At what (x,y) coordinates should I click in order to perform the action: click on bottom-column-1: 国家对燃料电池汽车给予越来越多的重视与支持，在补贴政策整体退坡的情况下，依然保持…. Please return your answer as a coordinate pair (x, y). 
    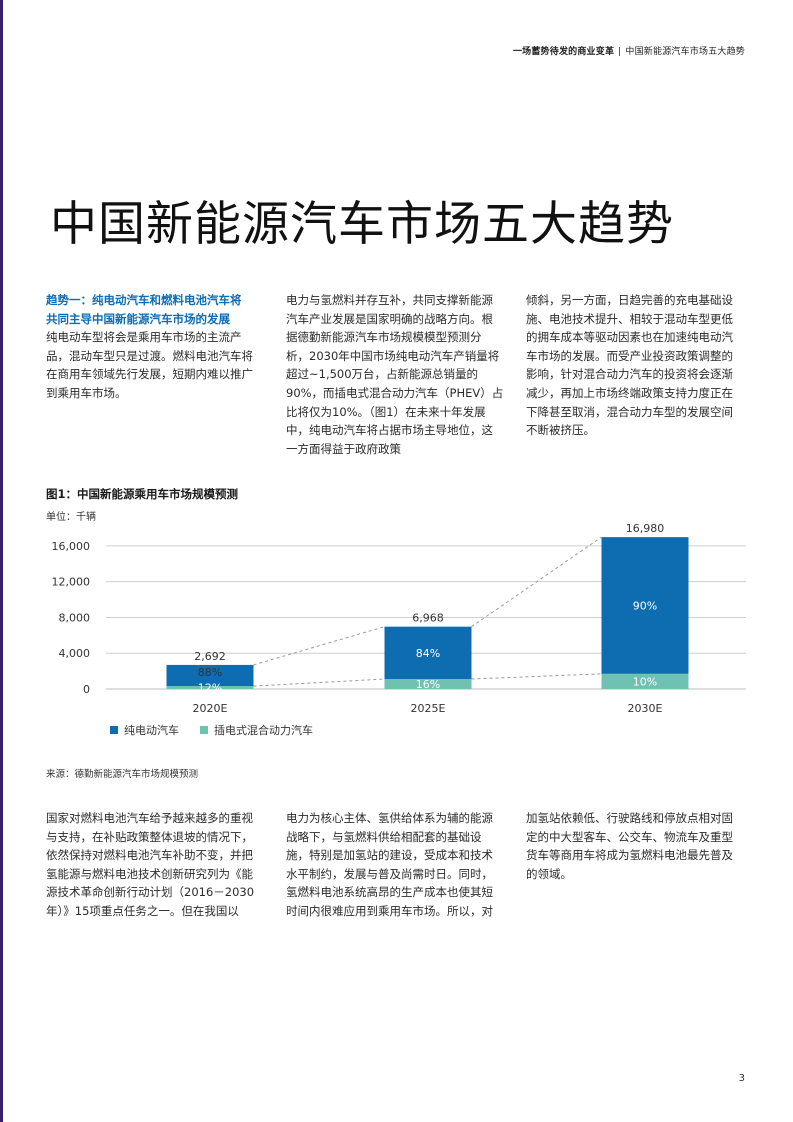
    Looking at the image, I should click on (155, 865).